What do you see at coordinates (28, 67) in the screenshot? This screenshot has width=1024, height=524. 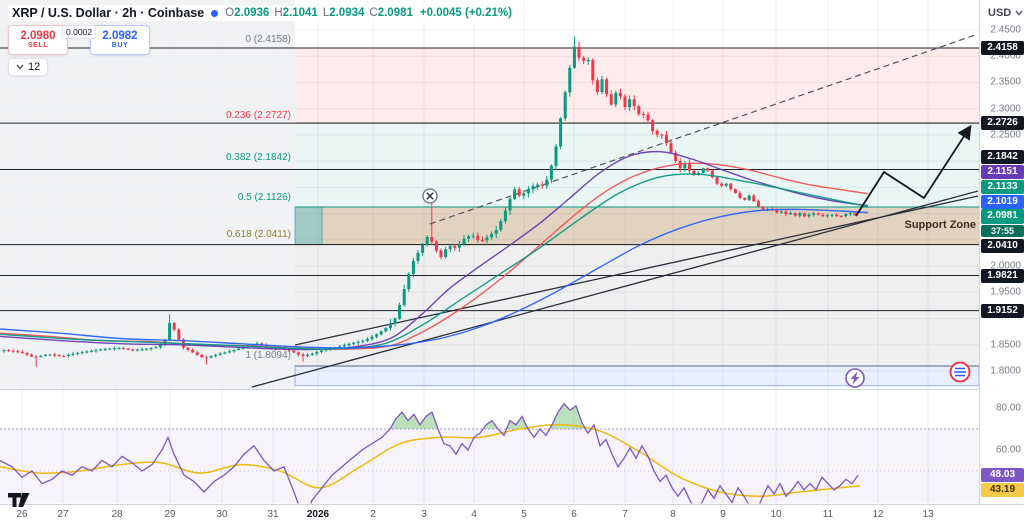 I see `interval-chip: 12` at bounding box center [28, 67].